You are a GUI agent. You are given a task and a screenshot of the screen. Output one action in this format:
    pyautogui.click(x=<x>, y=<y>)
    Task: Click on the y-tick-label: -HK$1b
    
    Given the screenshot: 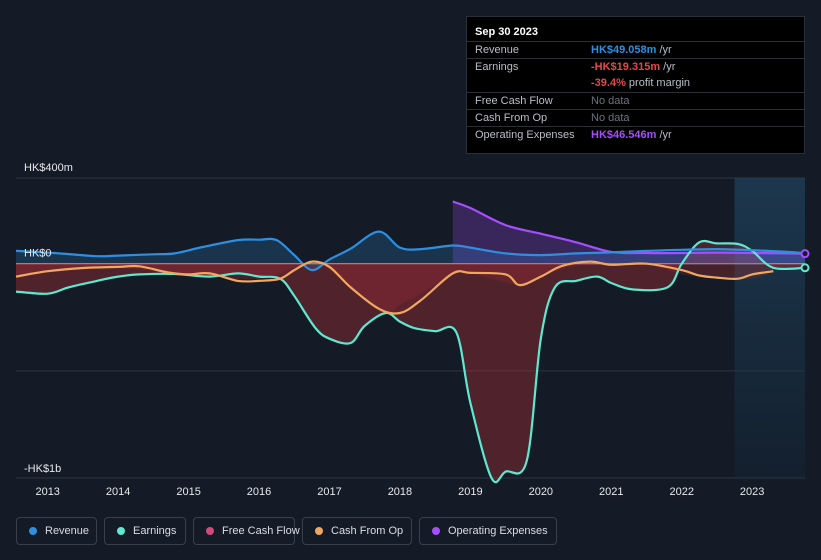 What is the action you would take?
    pyautogui.click(x=42, y=469)
    